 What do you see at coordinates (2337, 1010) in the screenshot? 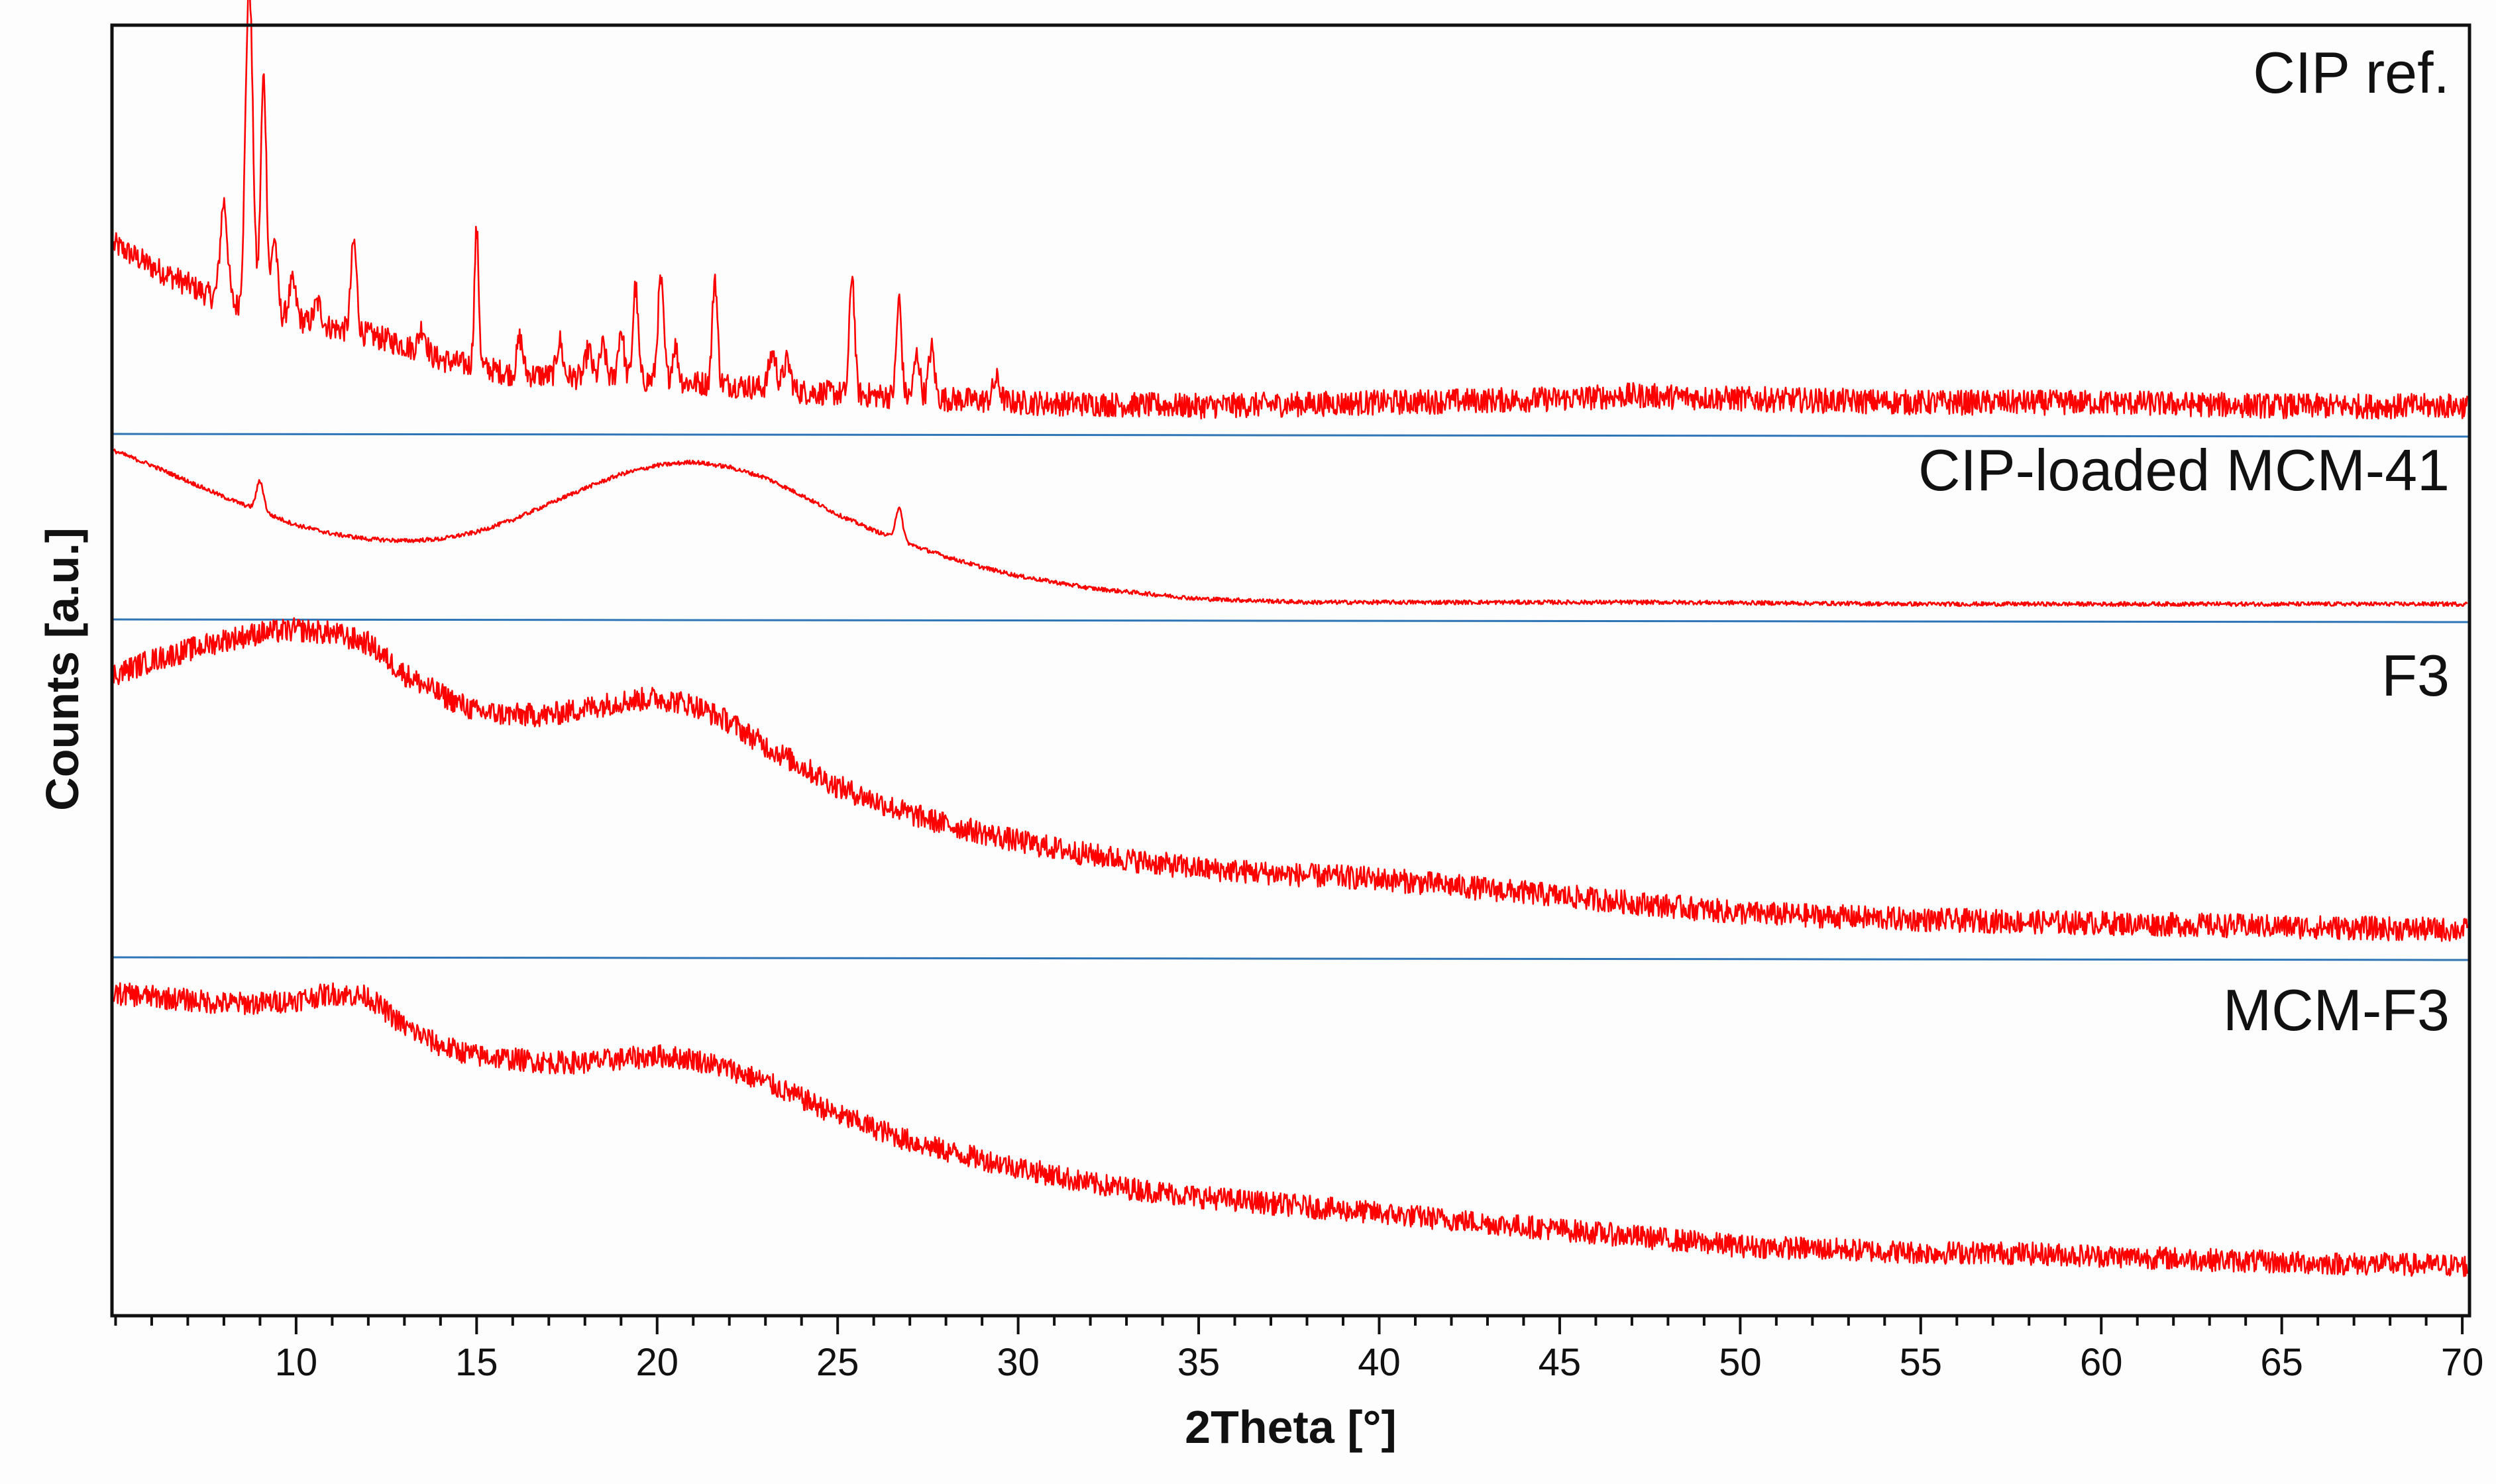
I see `series-label: MCM-F3` at bounding box center [2337, 1010].